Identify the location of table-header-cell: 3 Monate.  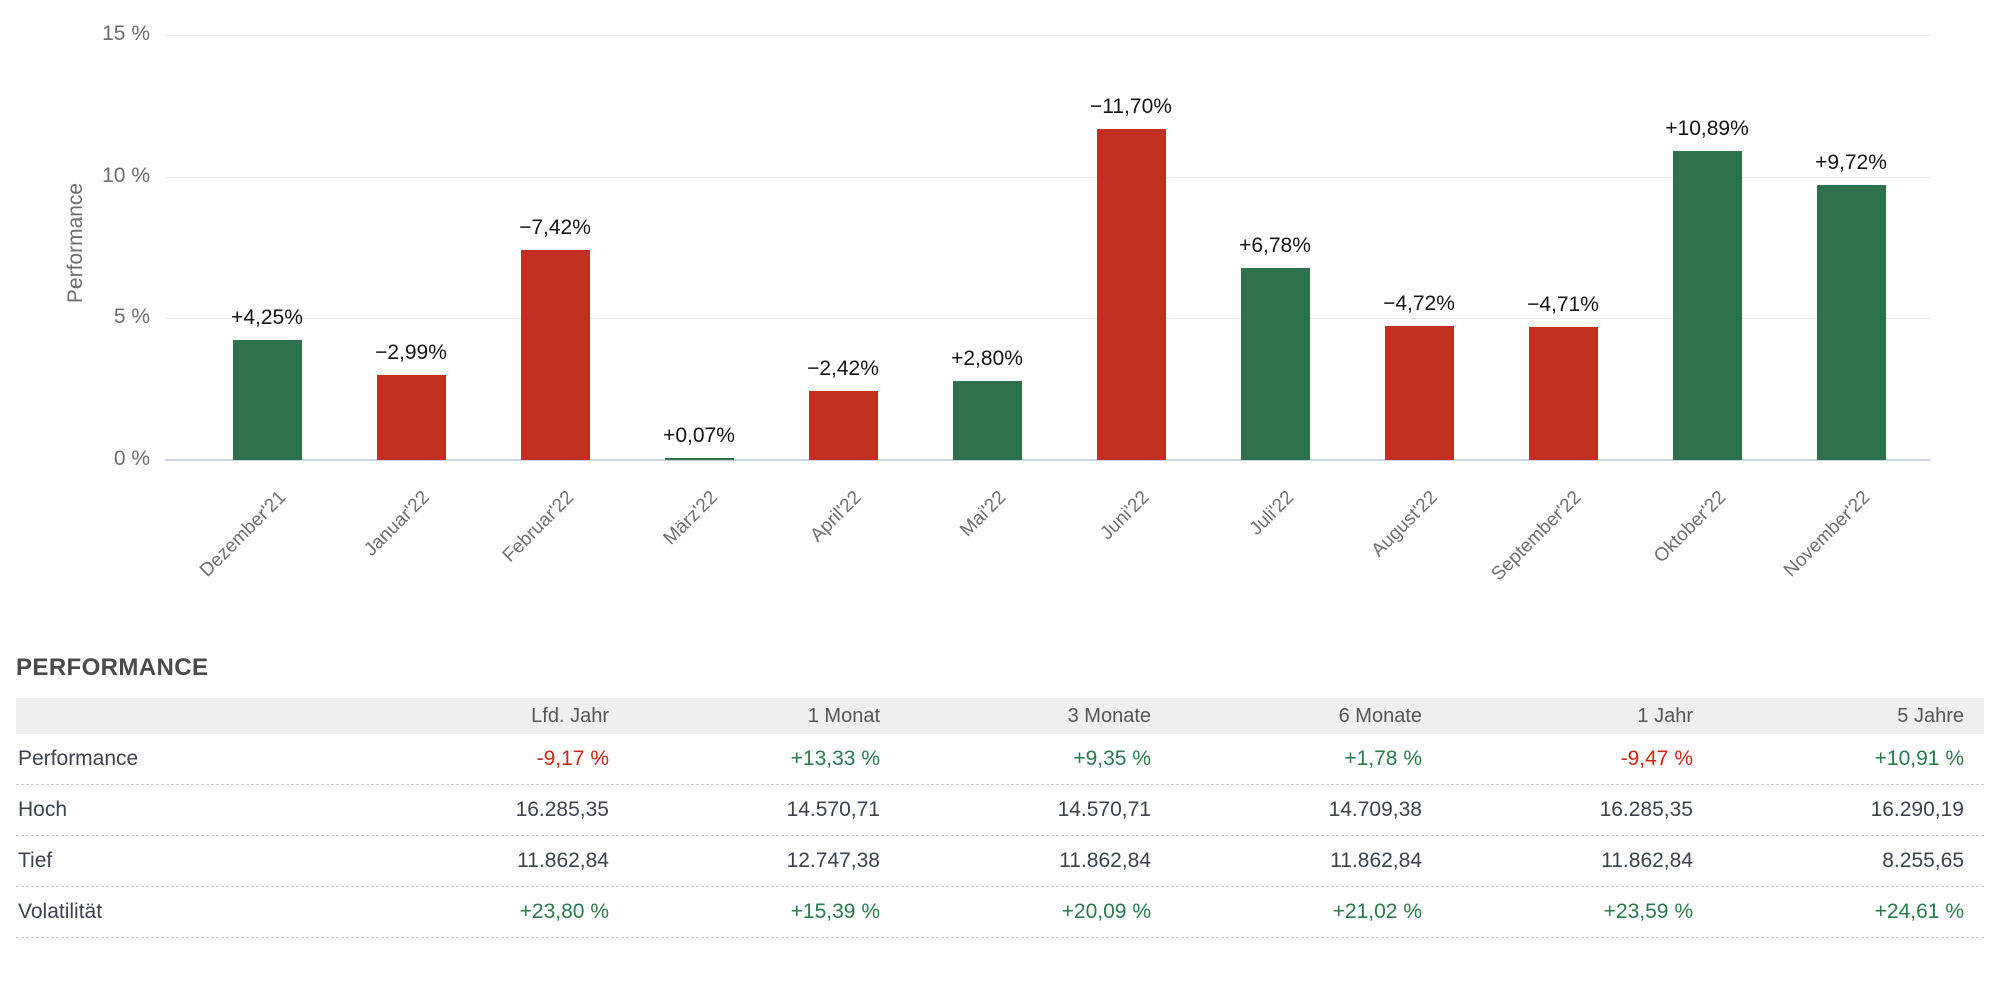
(1109, 715).